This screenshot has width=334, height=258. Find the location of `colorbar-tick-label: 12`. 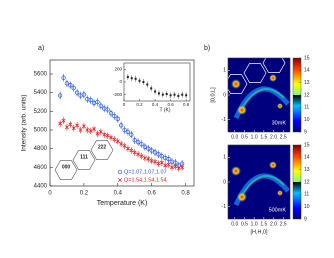

colorbar-tick-label: 12 is located at coordinates (307, 95).